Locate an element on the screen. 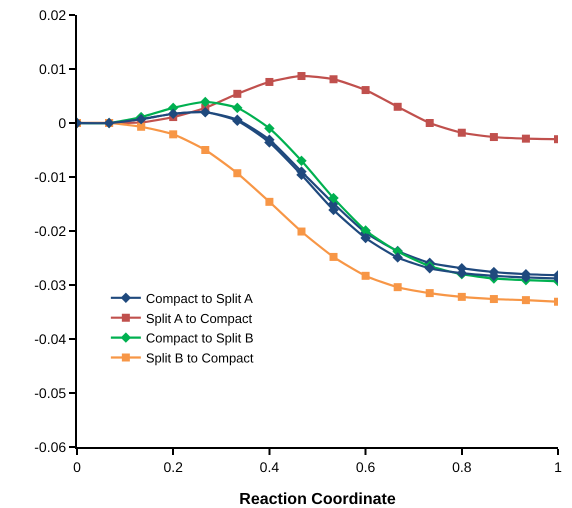 The width and height of the screenshot is (572, 508). y-tick-label: 0.02 is located at coordinates (52, 14).